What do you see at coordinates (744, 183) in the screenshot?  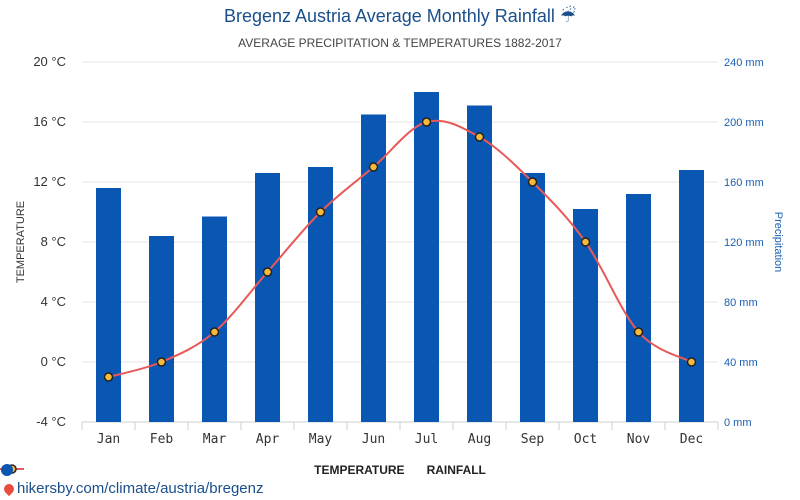 I see `y2-tick-label: 160 mm` at bounding box center [744, 183].